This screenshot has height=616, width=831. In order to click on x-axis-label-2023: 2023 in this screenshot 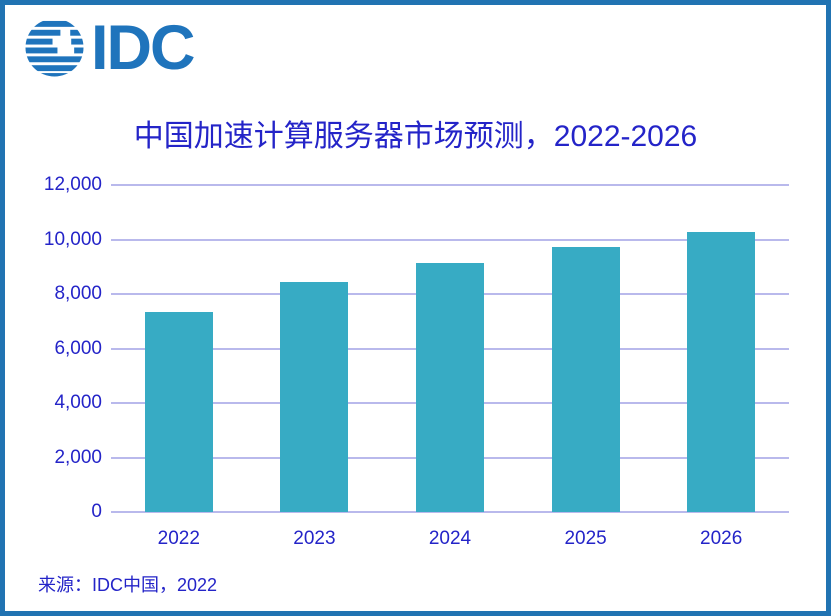, I will do `click(314, 538)`.